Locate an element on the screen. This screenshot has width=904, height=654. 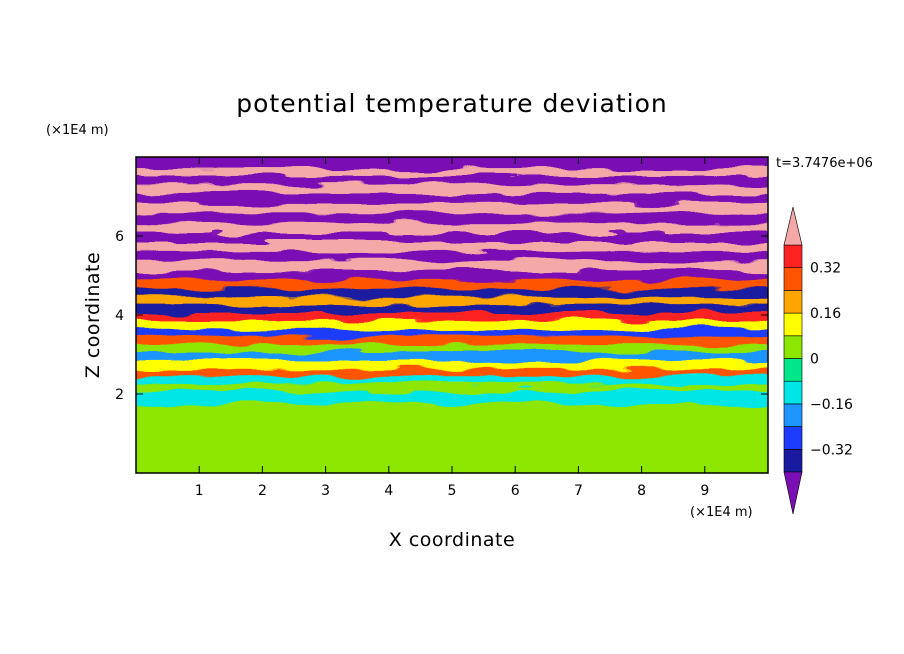
colorbar-tick-label: 0.16 is located at coordinates (825, 314).